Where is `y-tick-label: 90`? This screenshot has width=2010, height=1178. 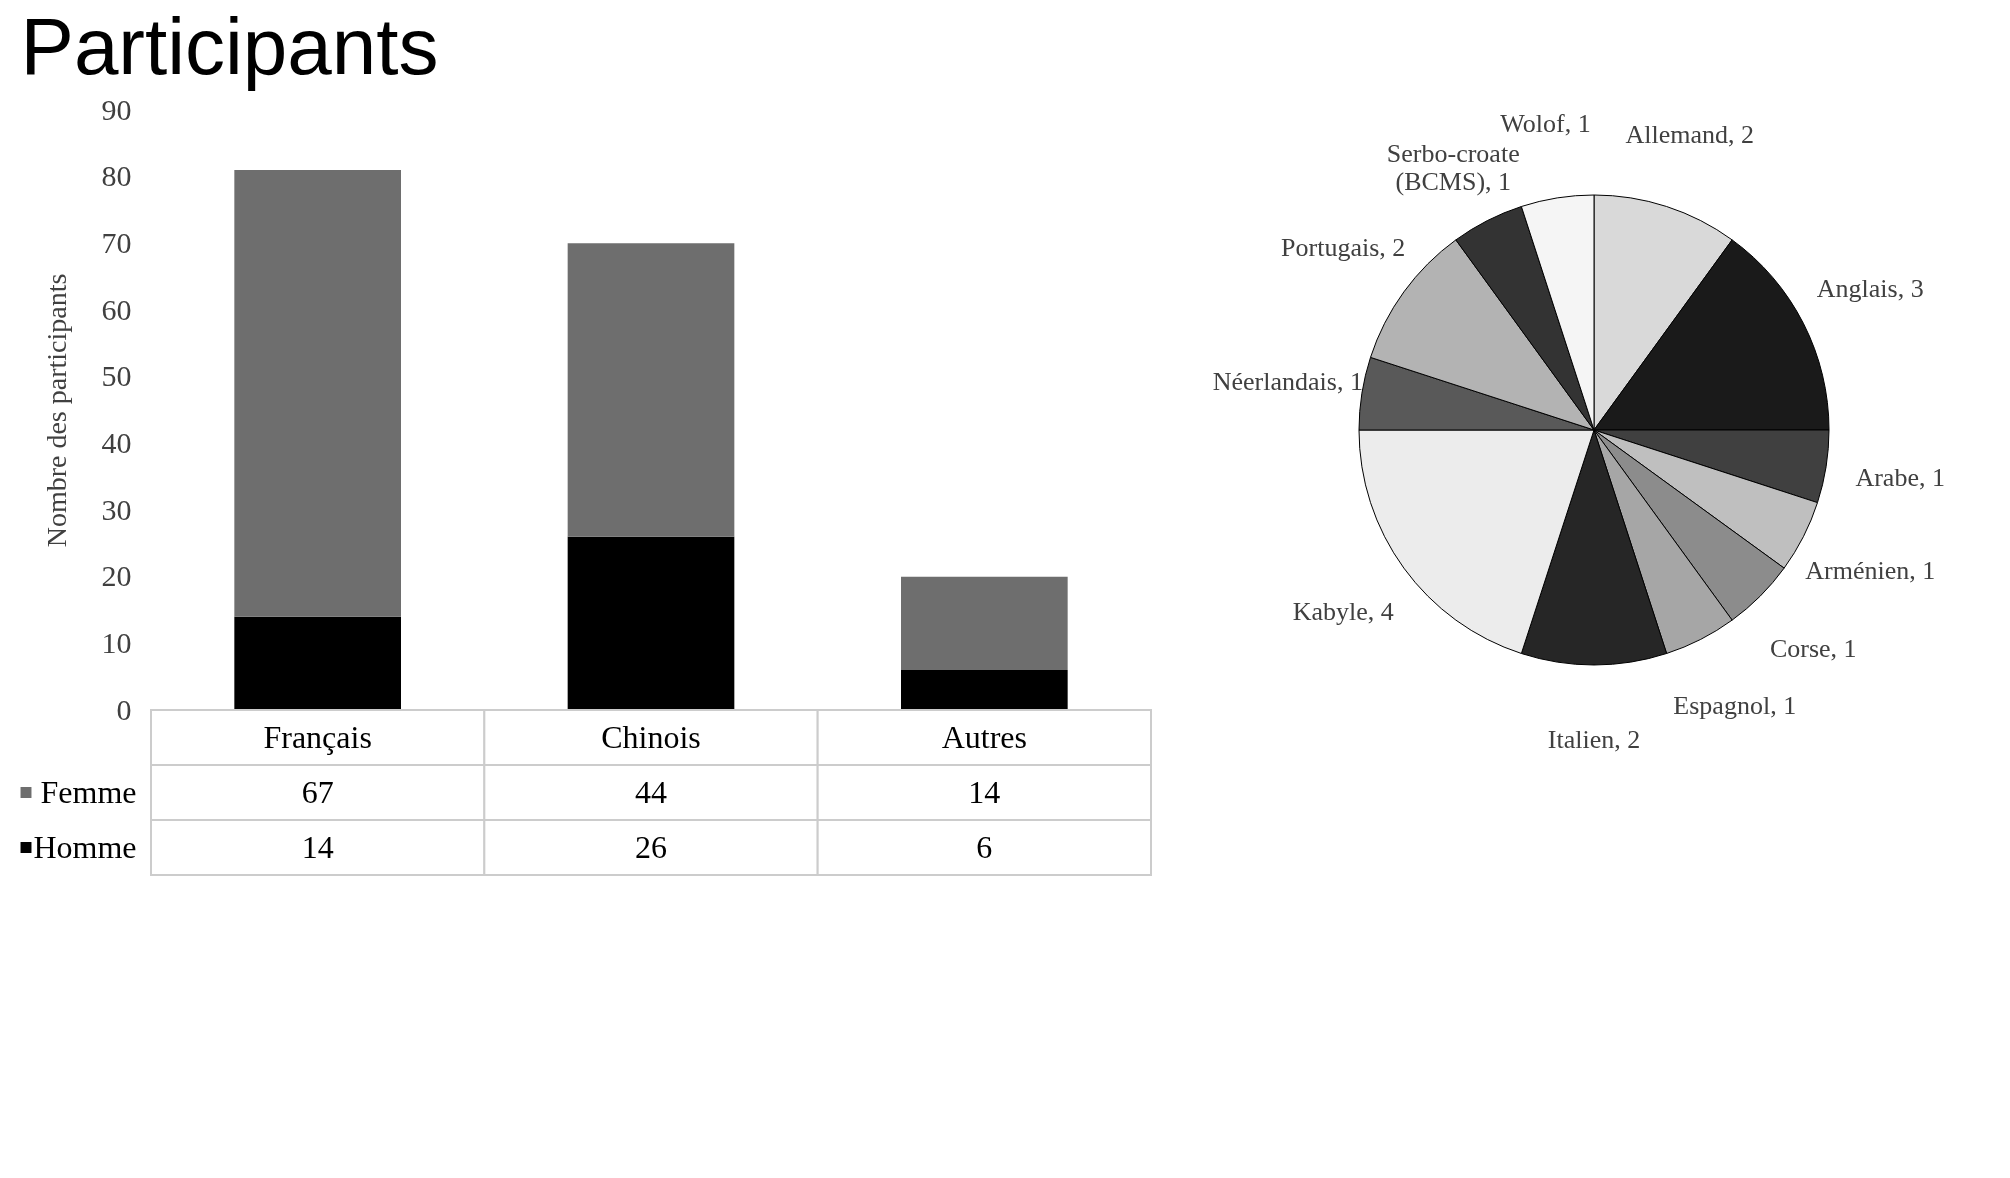 y-tick-label: 90 is located at coordinates (116, 109).